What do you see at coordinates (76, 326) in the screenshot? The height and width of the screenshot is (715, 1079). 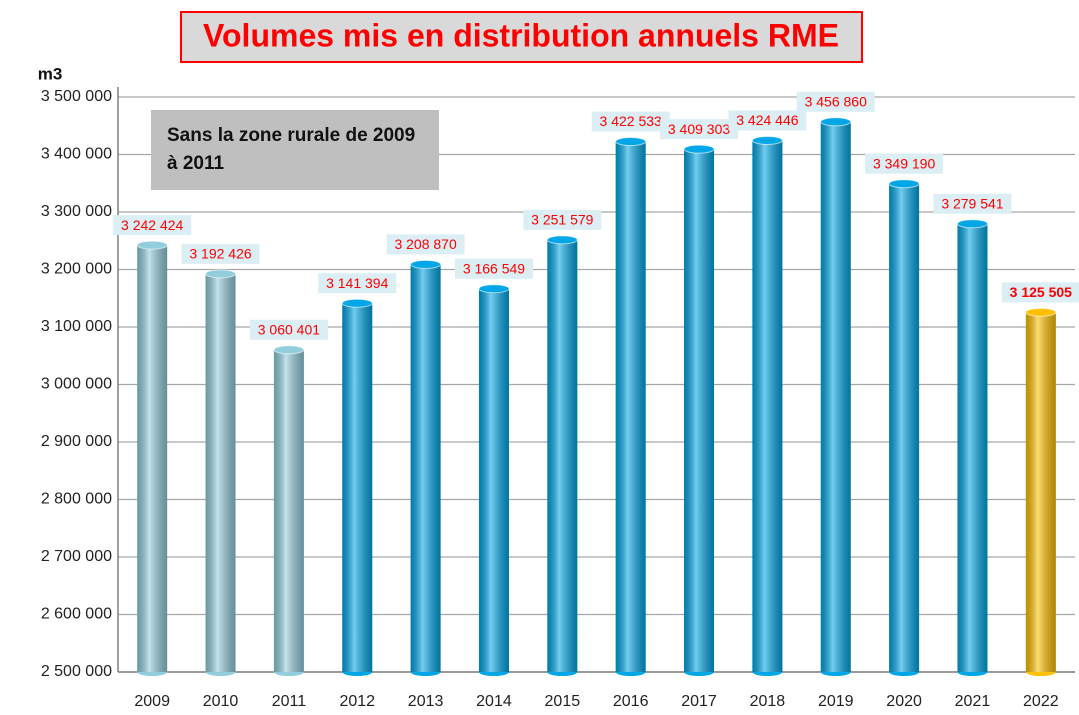 I see `y-tick-label: 3 100 000` at bounding box center [76, 326].